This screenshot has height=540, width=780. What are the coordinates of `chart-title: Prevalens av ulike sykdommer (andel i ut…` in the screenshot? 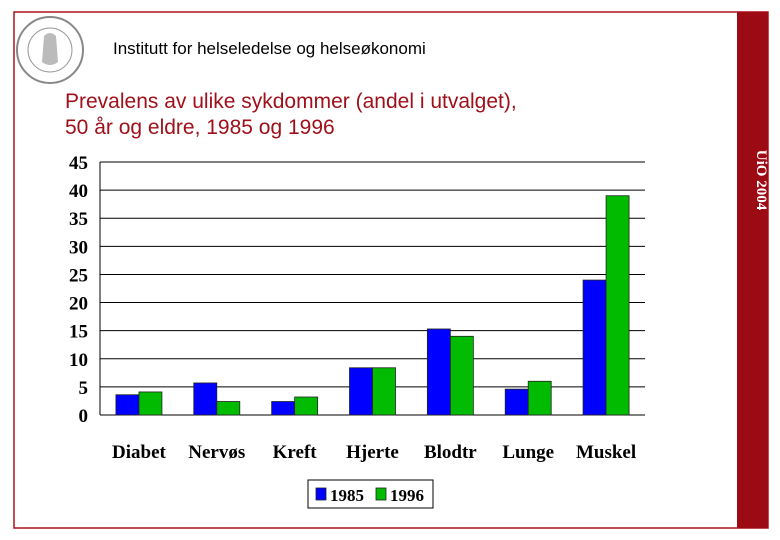 It's located at (291, 101).